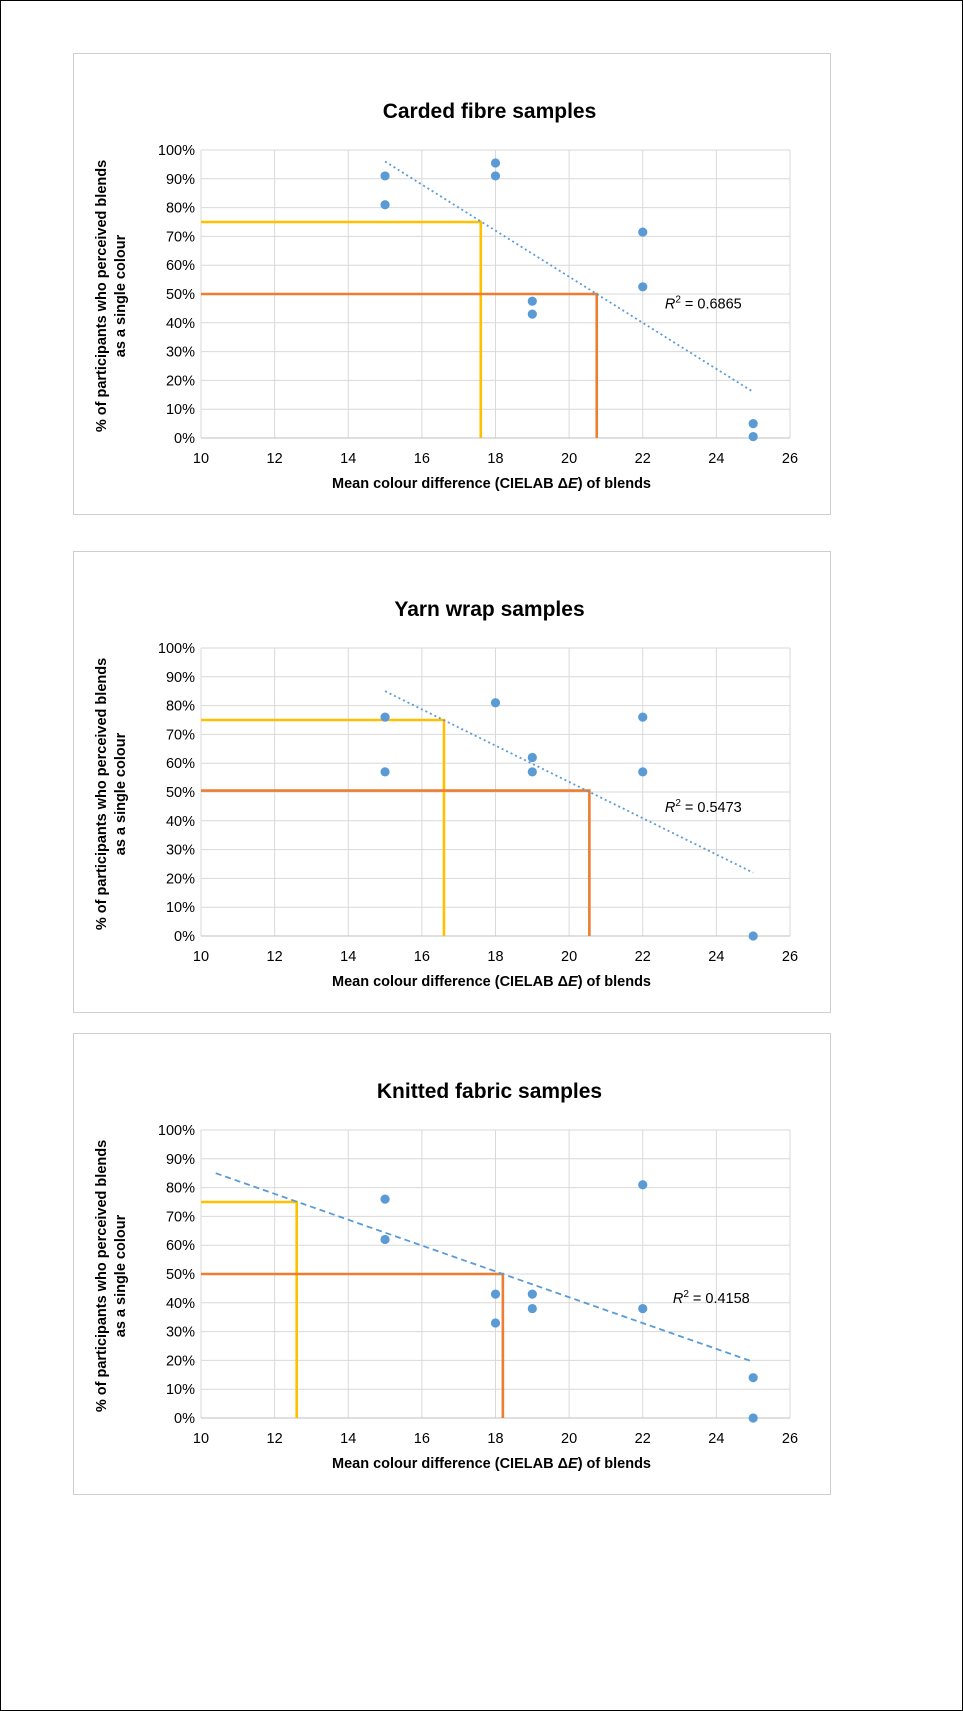  I want to click on chart-title: Knitted fabric samples, so click(489, 1091).